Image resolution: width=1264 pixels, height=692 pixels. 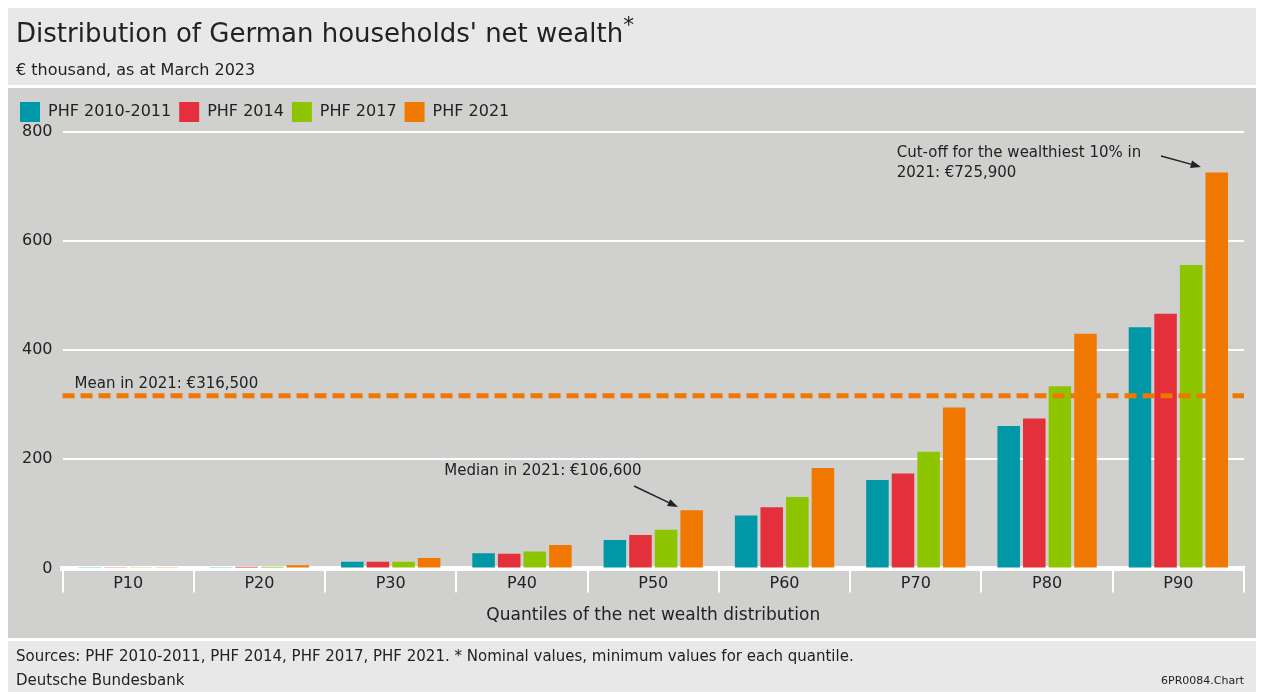 I want to click on text: 6PR0084.Chart, so click(x=1202, y=680).